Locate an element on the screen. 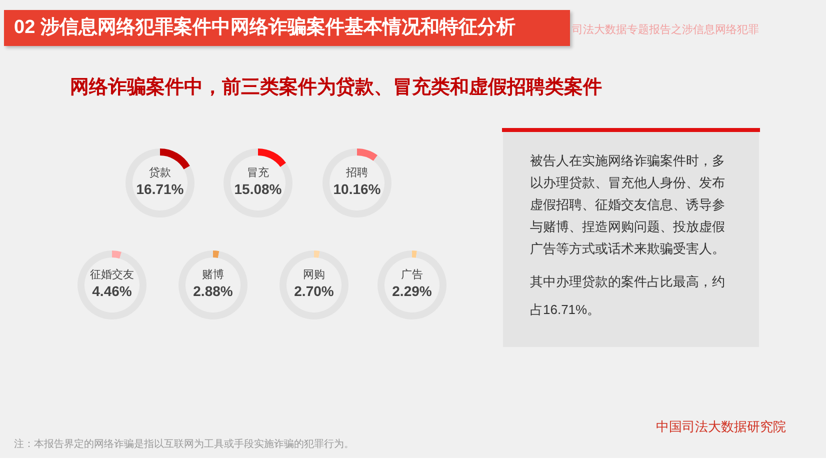  text: 司法大数据专题报告之涉信息网络犯罪 is located at coordinates (665, 29).